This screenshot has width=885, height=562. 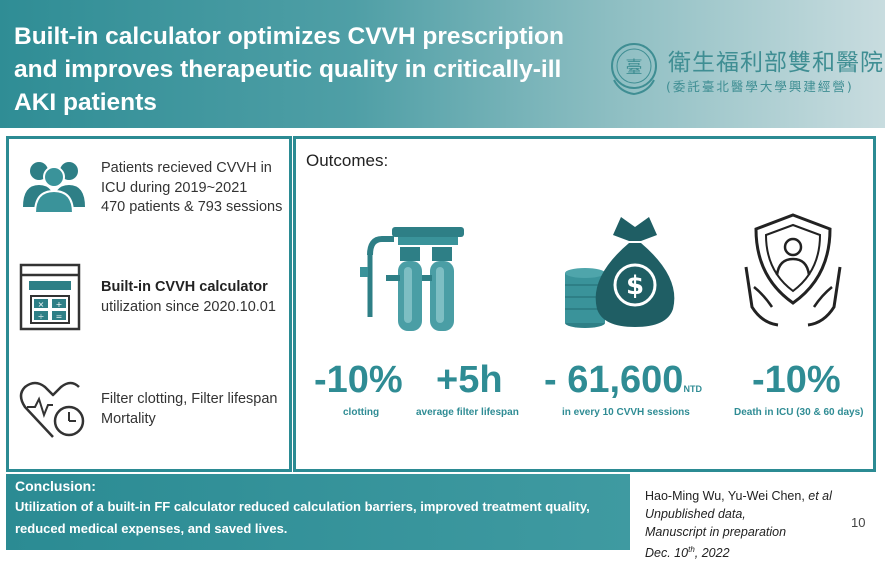 I want to click on credit-authors: Hao-Ming Wu, Yu-Wei Chen,, so click(x=727, y=496).